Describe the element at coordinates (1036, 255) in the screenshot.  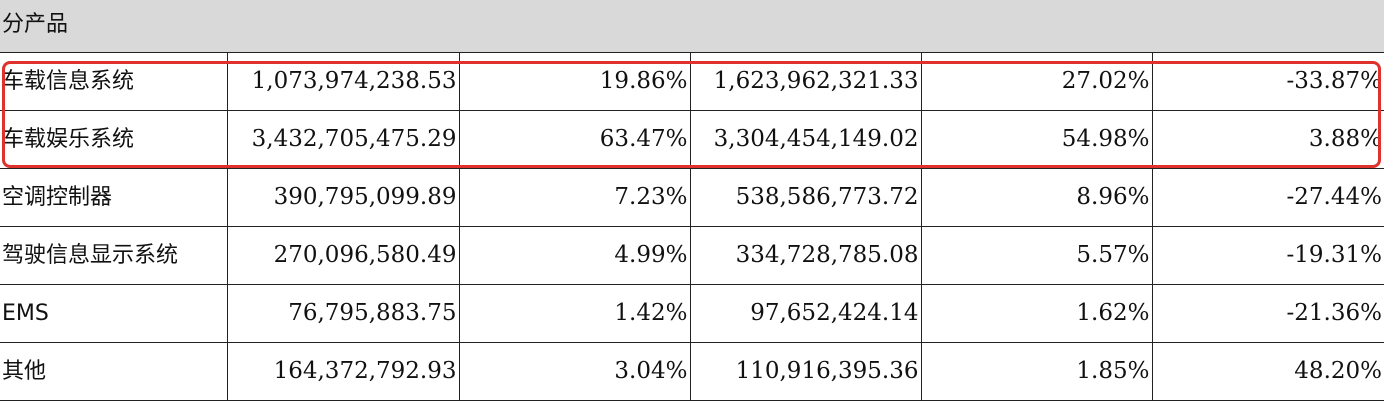
I see `share-prior: 5.57%` at that location.